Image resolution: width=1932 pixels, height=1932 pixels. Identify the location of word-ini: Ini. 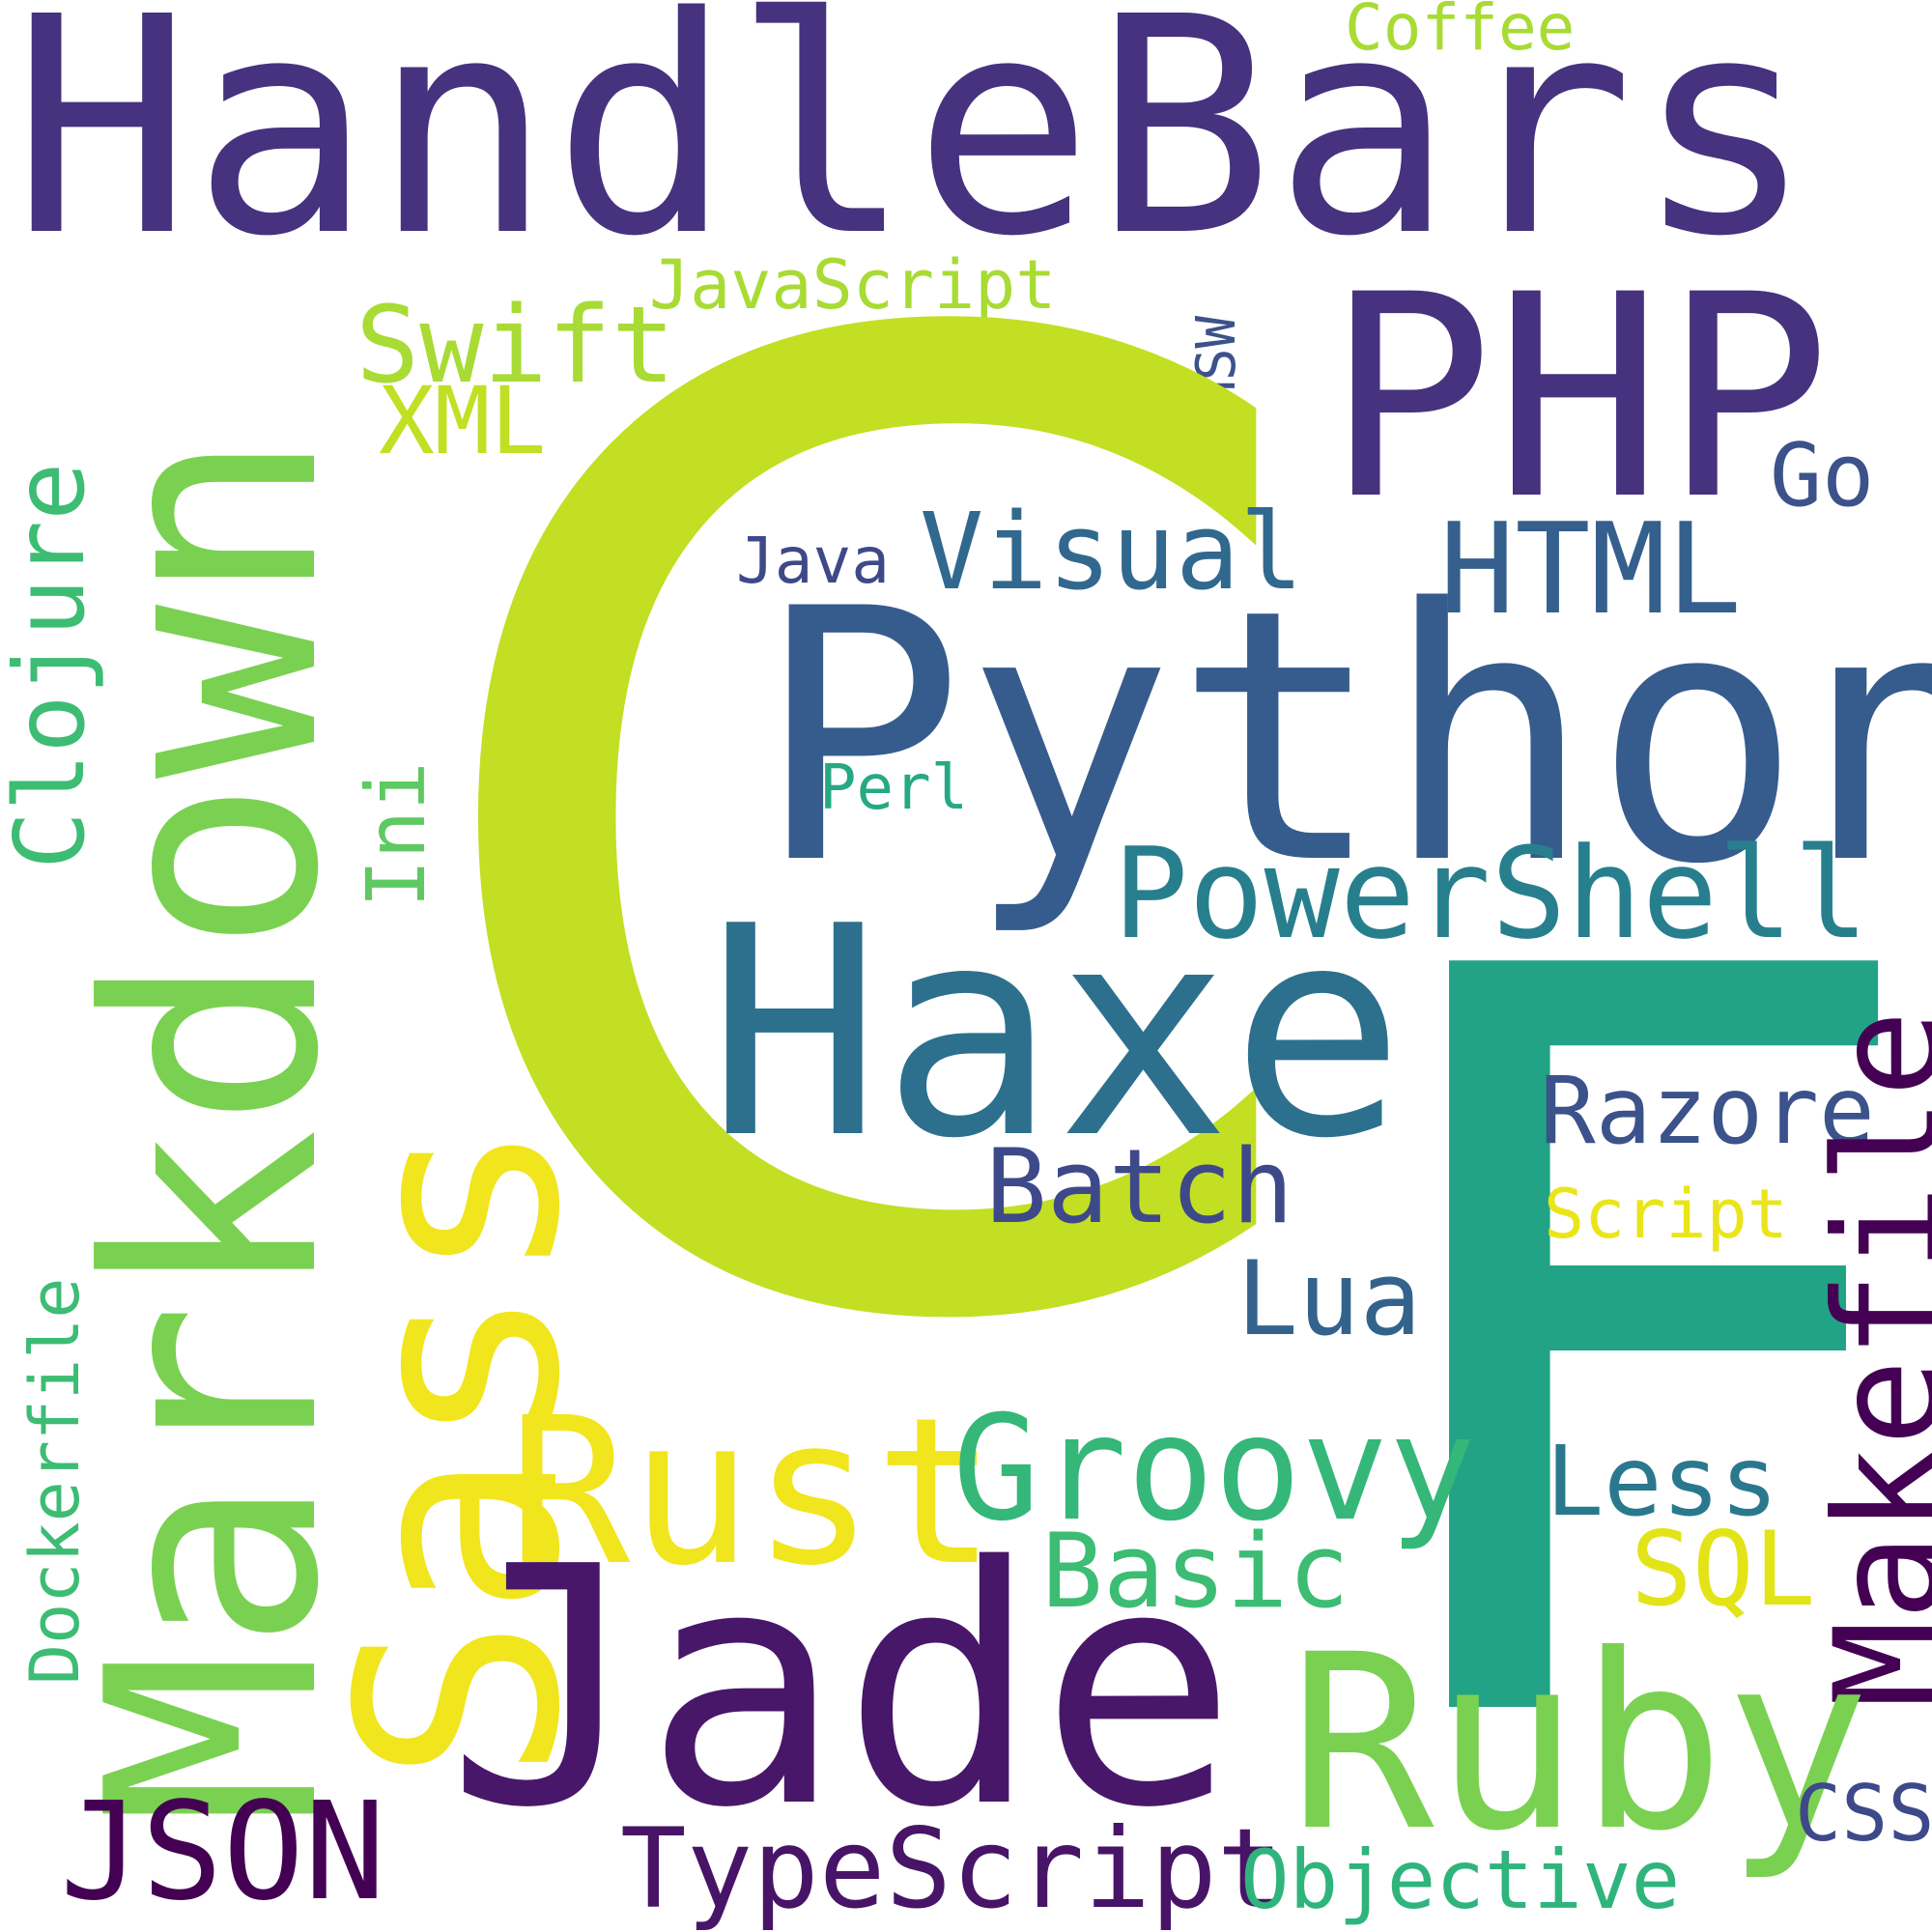
(396, 834).